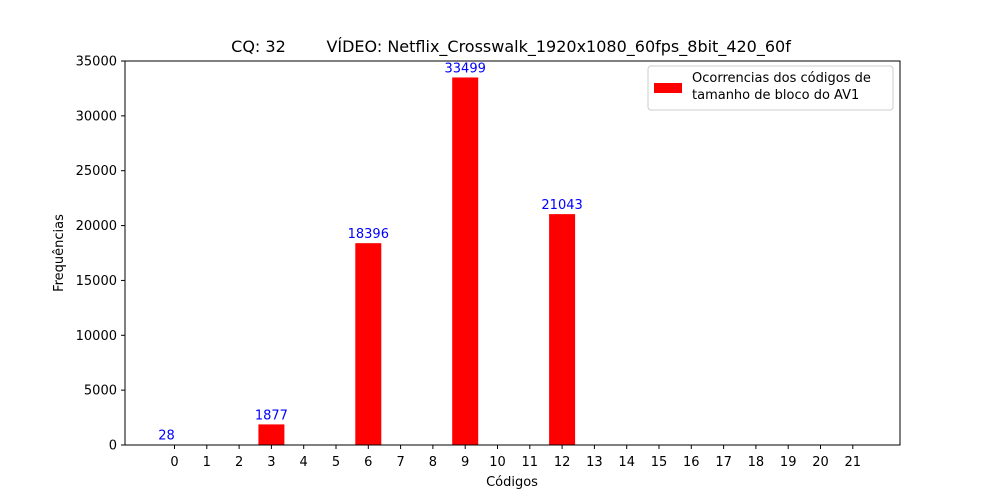 This screenshot has height=504, width=1000. What do you see at coordinates (659, 462) in the screenshot?
I see `x-tick-label: 15` at bounding box center [659, 462].